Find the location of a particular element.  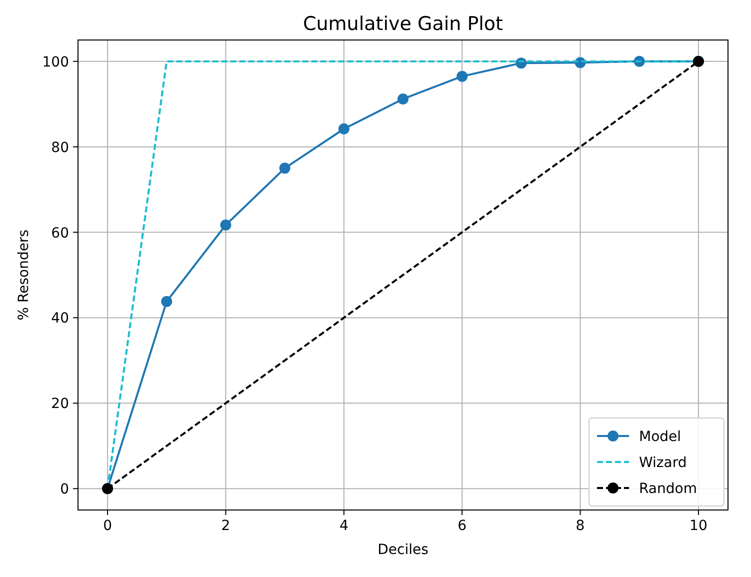

x-tick-label: 0 is located at coordinates (107, 526).